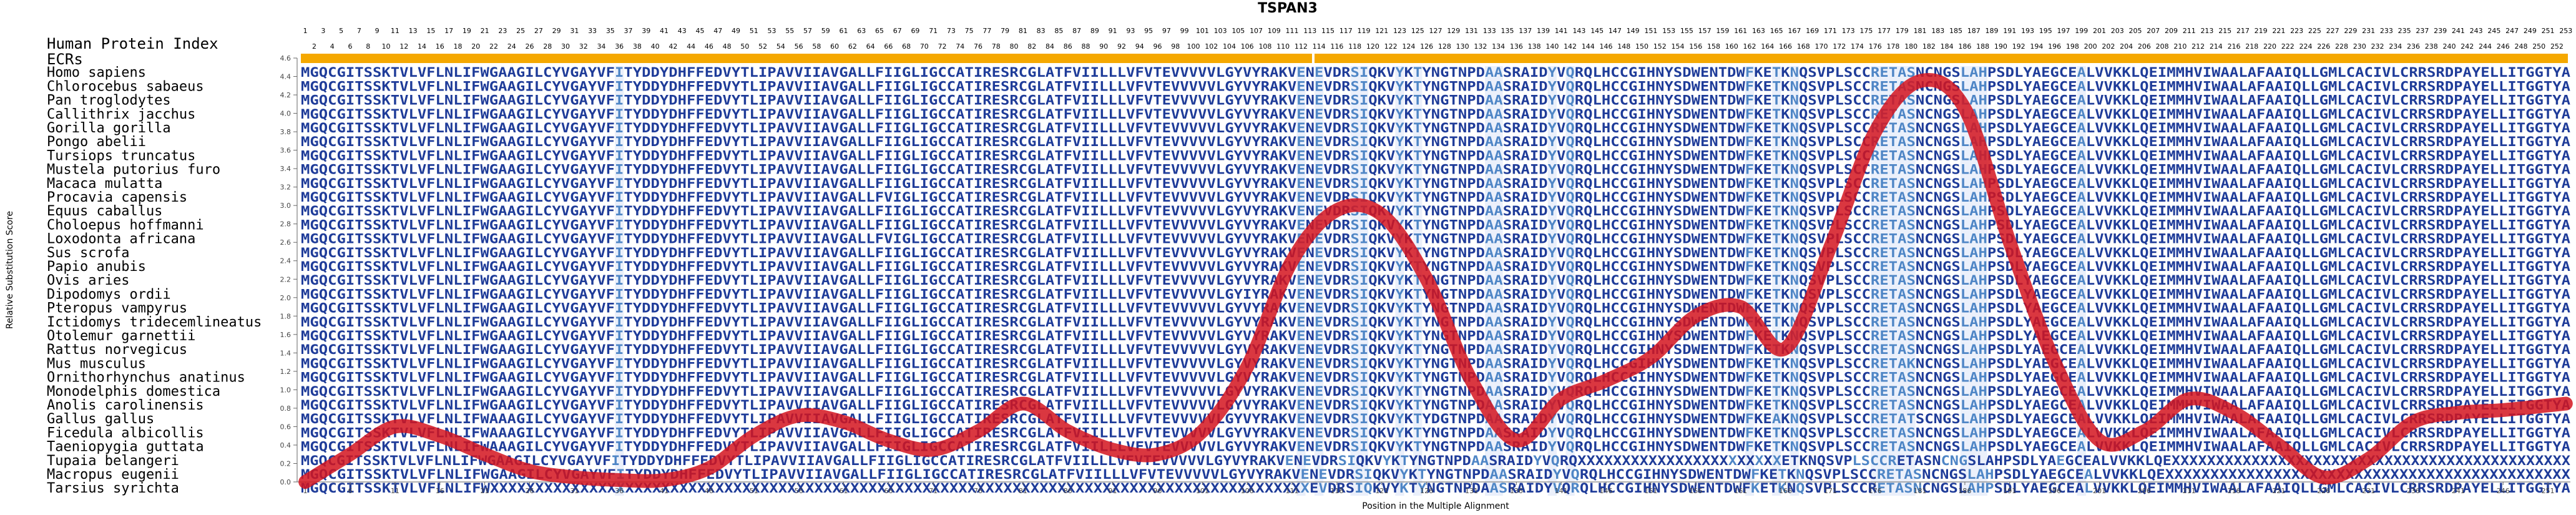 This screenshot has width=2576, height=515. Describe the element at coordinates (2081, 31) in the screenshot. I see `index-number: 199` at that location.